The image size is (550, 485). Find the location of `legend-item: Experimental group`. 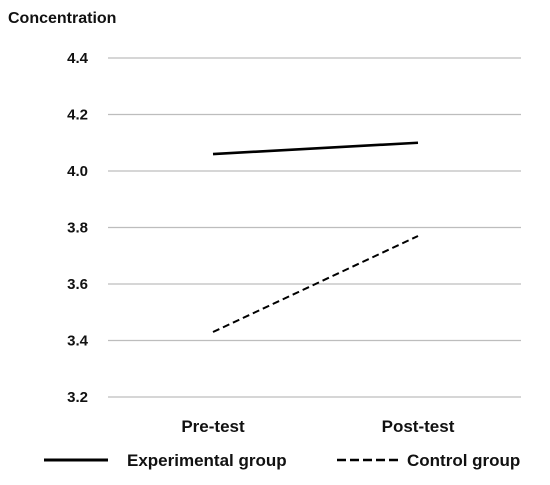

legend-item: Experimental group is located at coordinates (165, 460).